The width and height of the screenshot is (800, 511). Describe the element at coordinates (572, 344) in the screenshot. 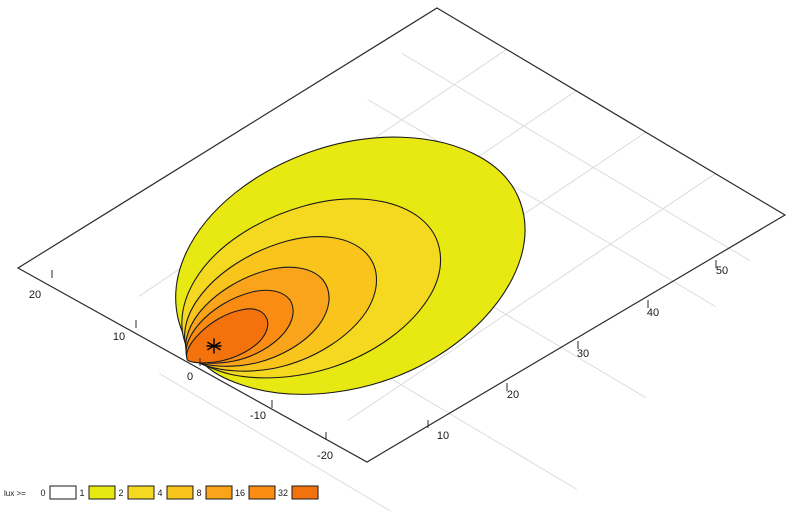

I see `axis-right-ticks` at that location.